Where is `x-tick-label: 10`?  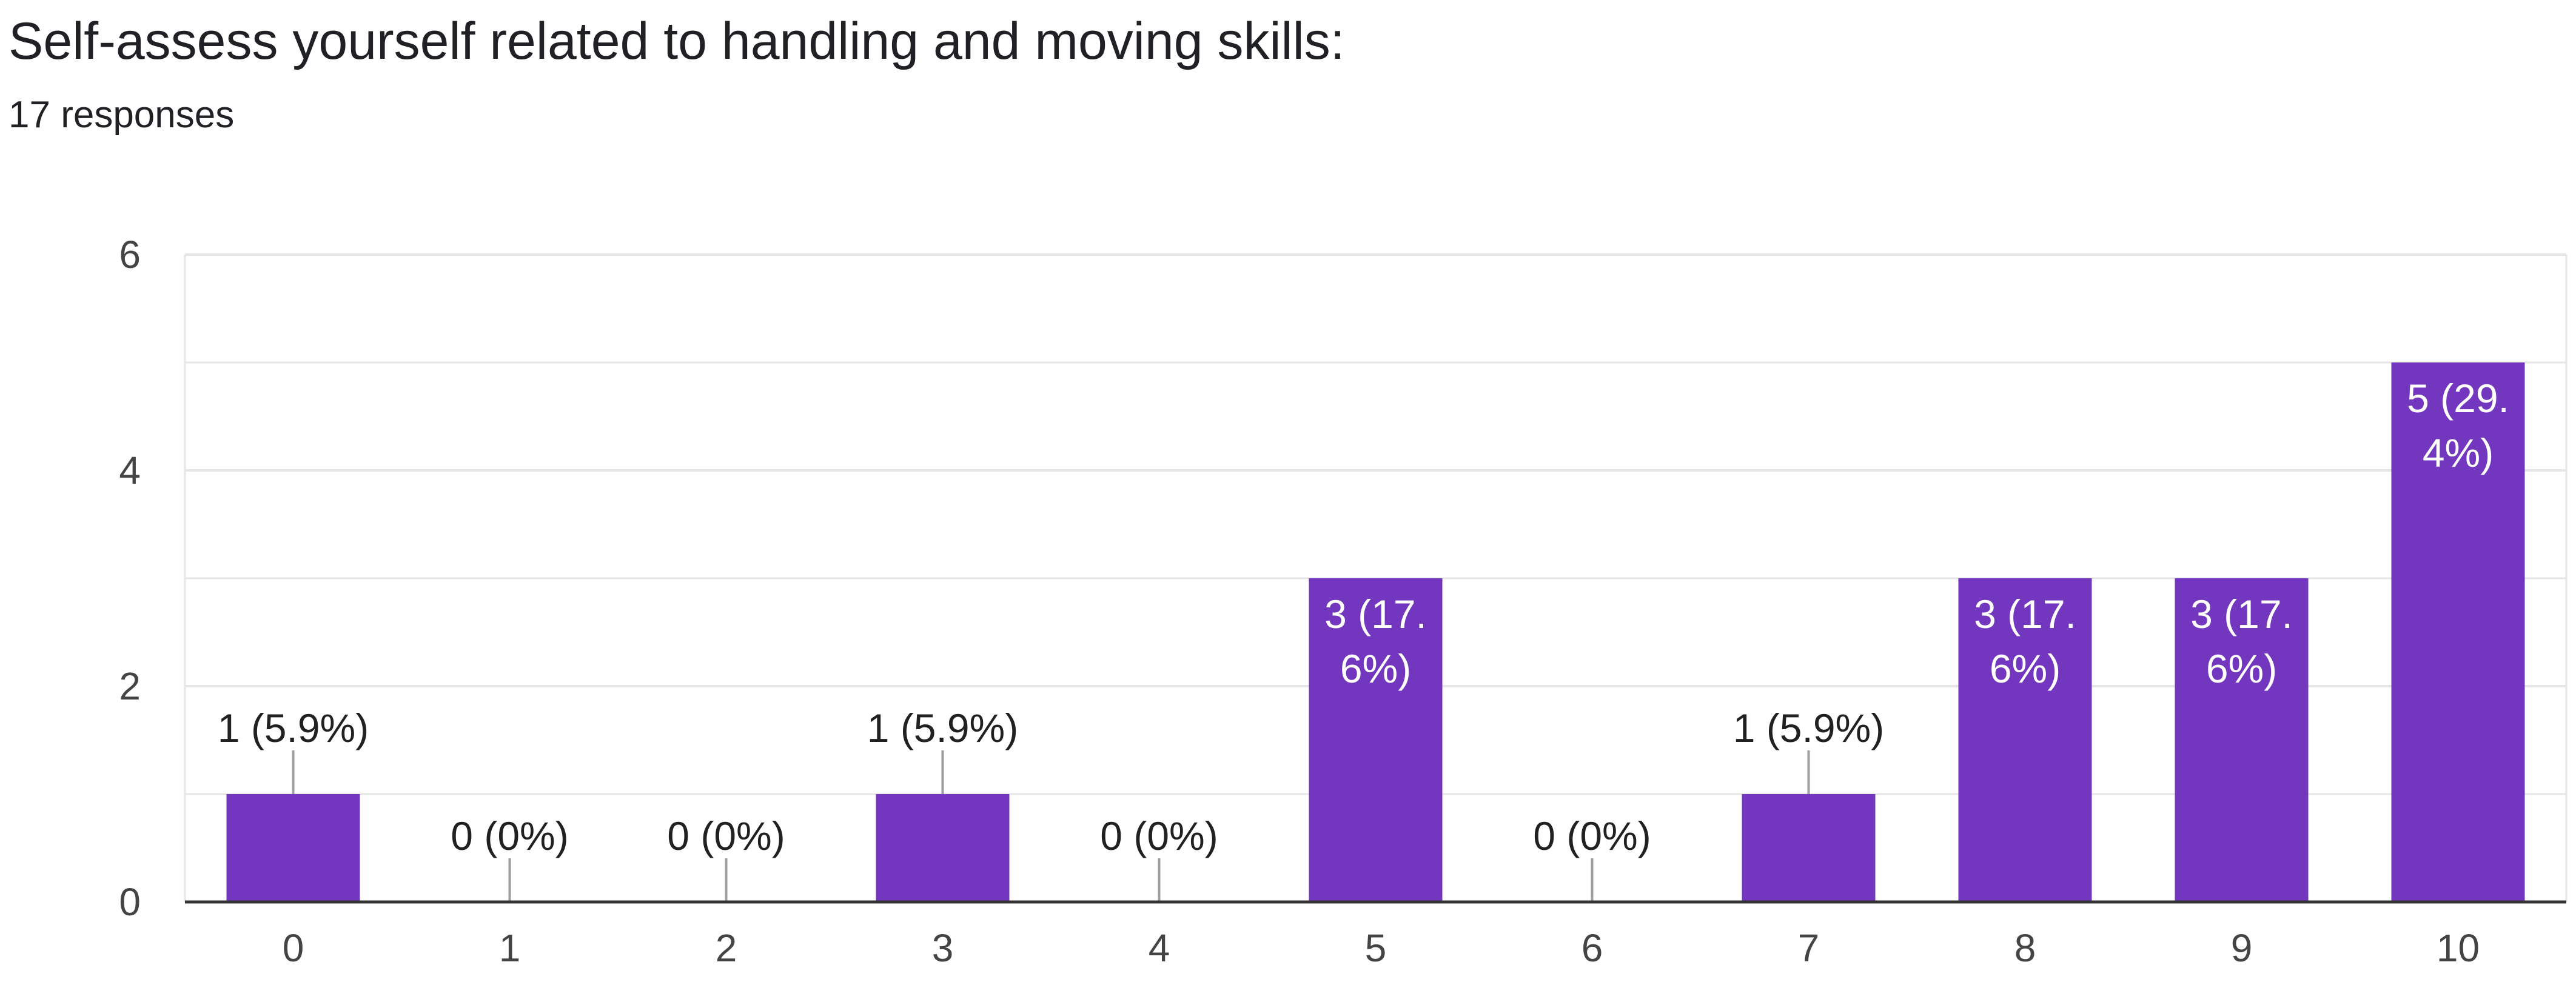 x-tick-label: 10 is located at coordinates (2458, 948).